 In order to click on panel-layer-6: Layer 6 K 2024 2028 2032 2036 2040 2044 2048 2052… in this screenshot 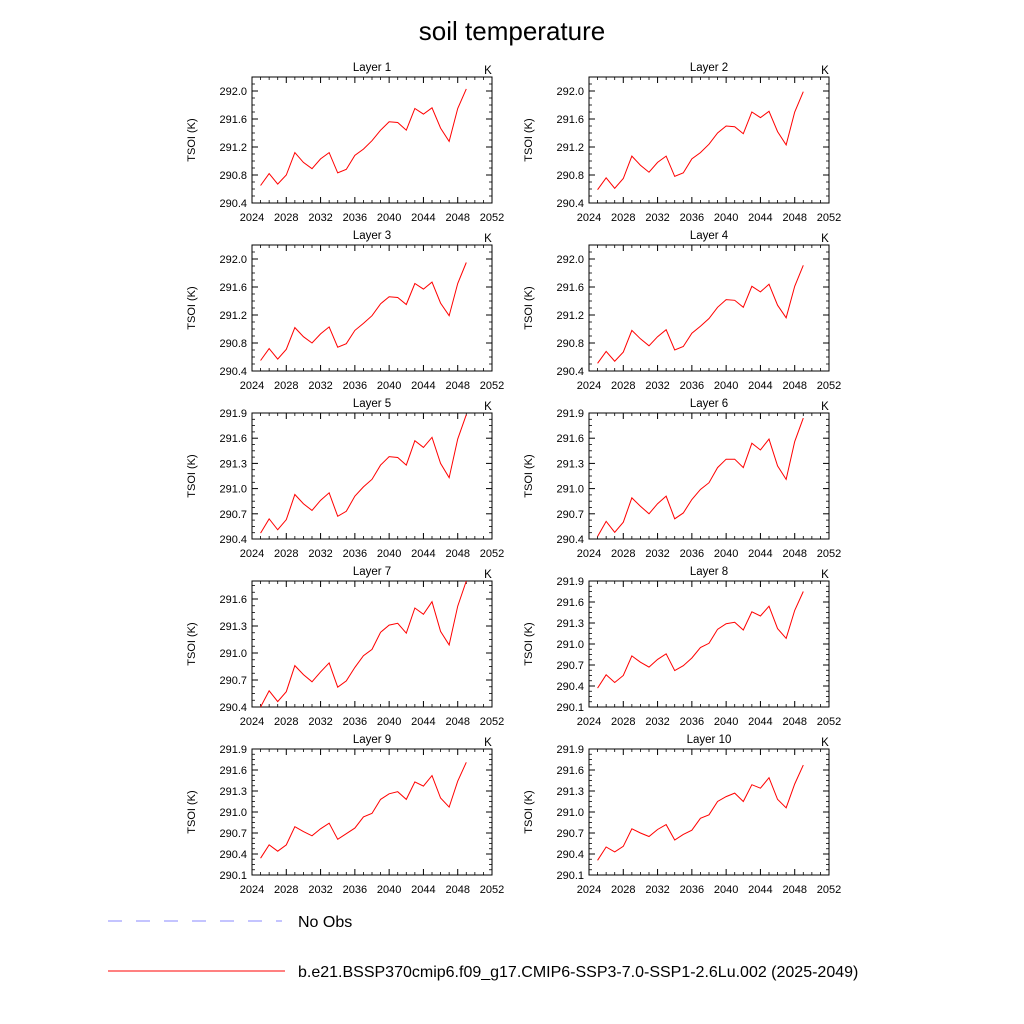, I will do `click(682, 479)`.